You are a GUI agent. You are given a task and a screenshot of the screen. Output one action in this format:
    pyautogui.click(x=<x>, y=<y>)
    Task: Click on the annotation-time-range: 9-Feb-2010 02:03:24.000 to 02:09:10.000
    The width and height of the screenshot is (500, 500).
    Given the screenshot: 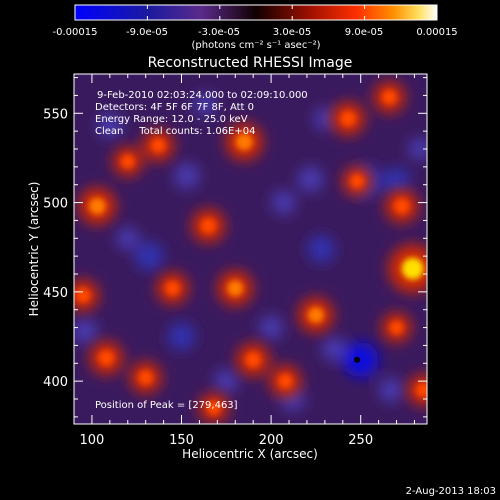 What is the action you would take?
    pyautogui.click(x=202, y=95)
    